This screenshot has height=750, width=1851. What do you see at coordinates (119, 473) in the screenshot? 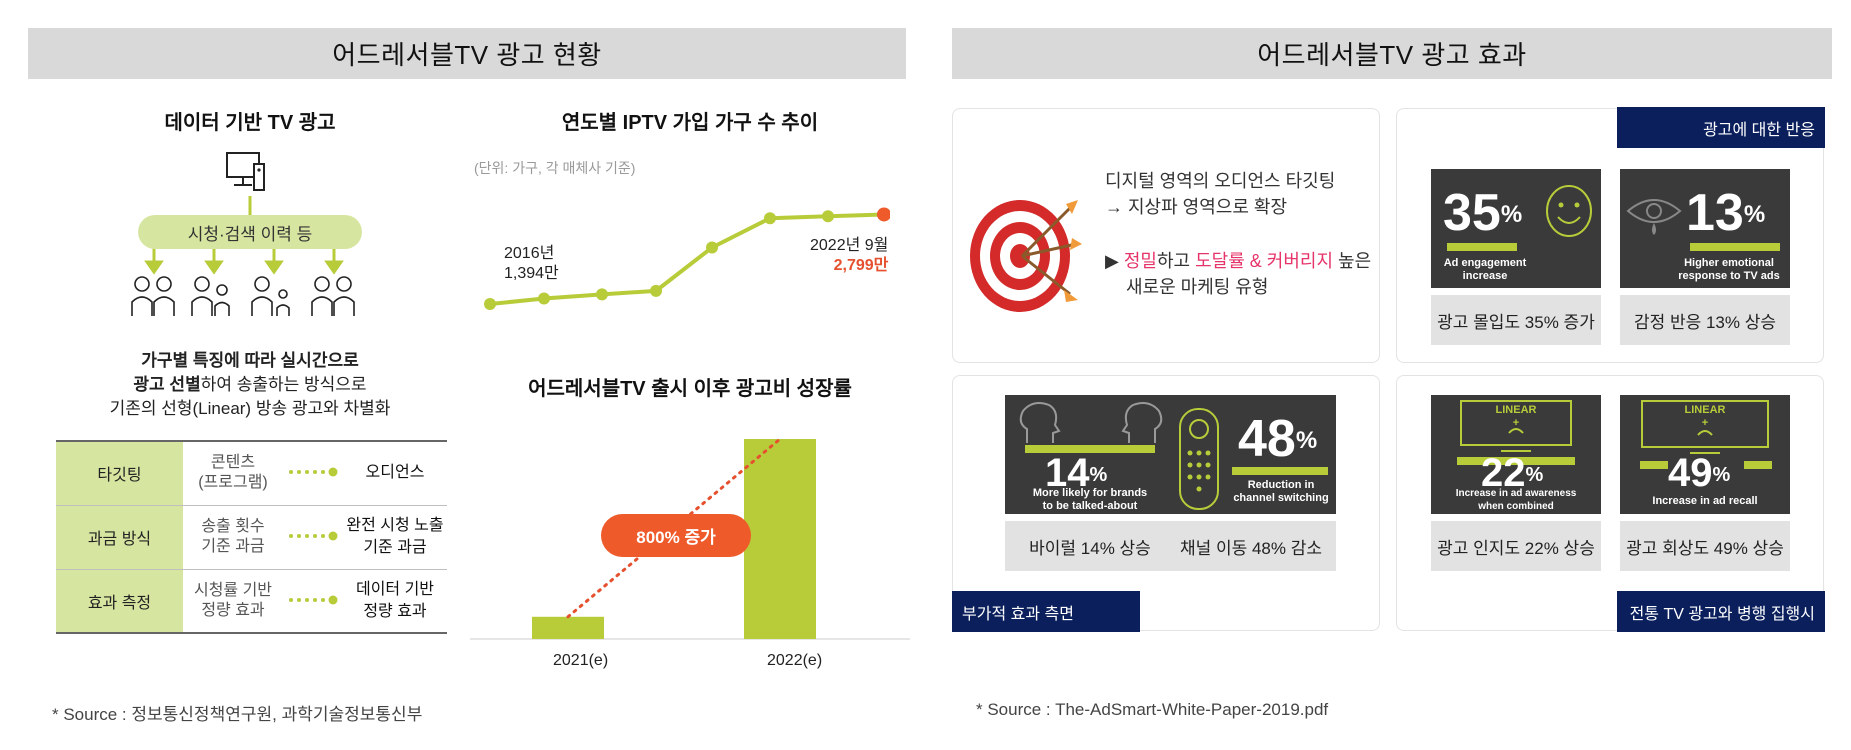
I see `row-head-targeting: 타깃팅` at bounding box center [119, 473].